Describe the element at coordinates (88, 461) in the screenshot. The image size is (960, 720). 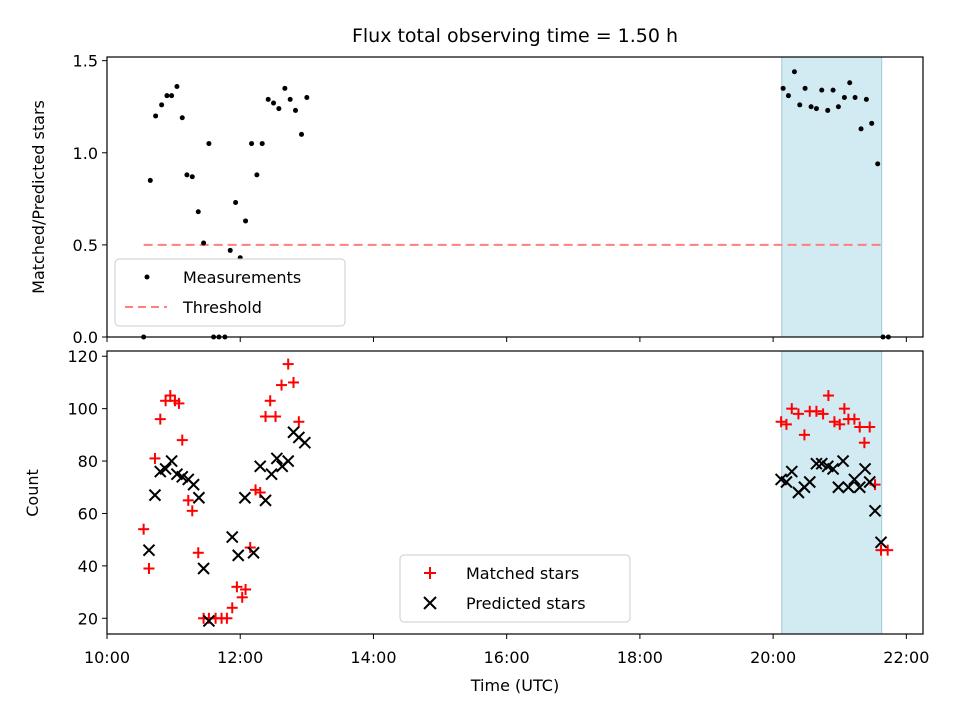
I see `y-tick-label: 80` at that location.